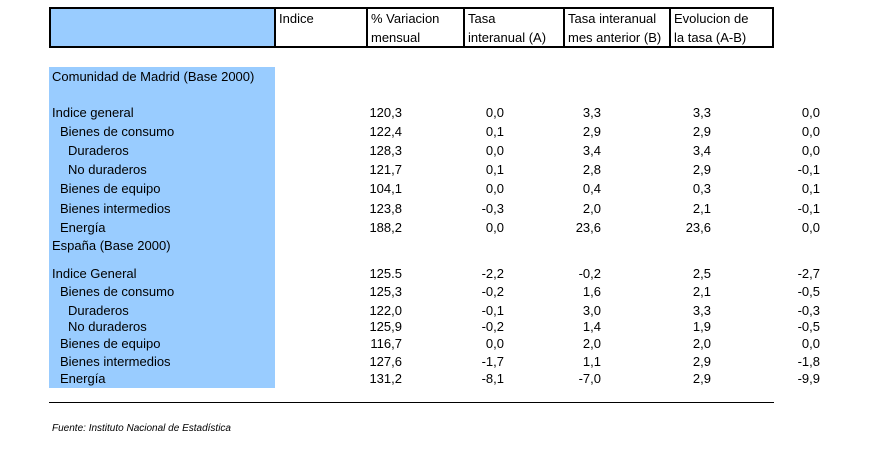 Image resolution: width=884 pixels, height=450 pixels. What do you see at coordinates (698, 227) in the screenshot?
I see `cell-tasa-b: 23,6` at bounding box center [698, 227].